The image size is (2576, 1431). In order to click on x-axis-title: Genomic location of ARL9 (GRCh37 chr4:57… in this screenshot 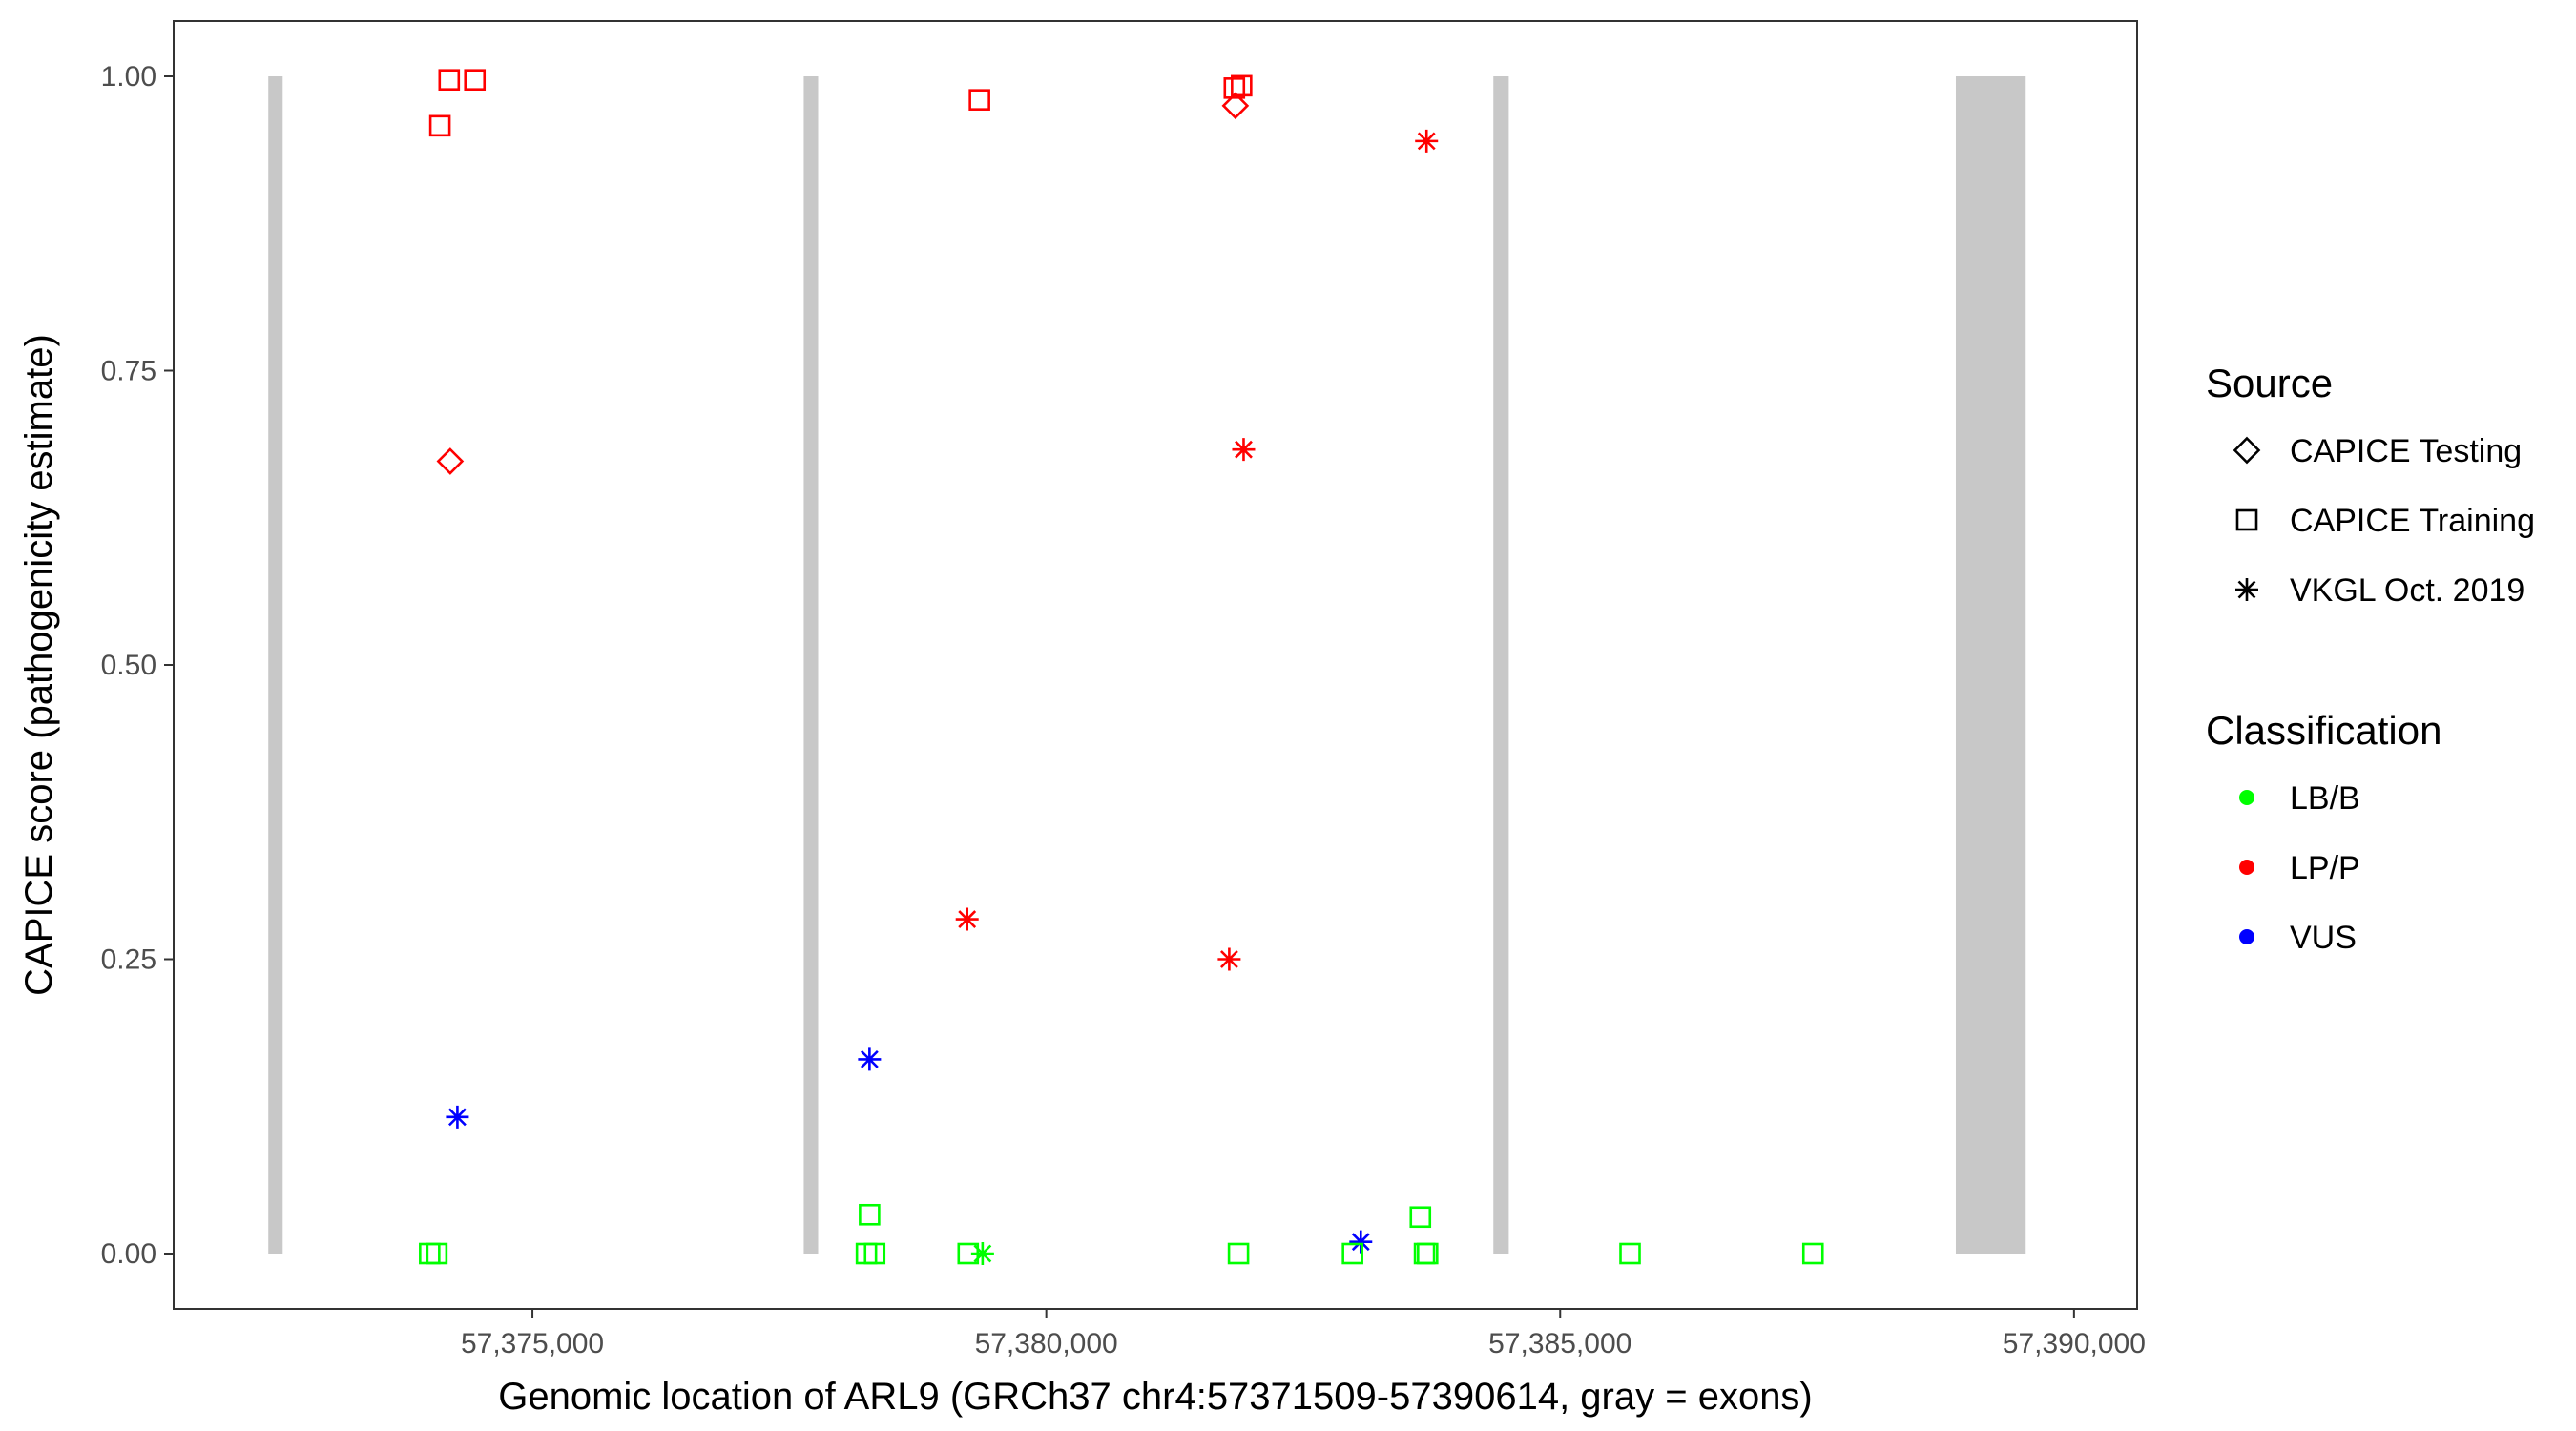, I will do `click(1155, 1397)`.